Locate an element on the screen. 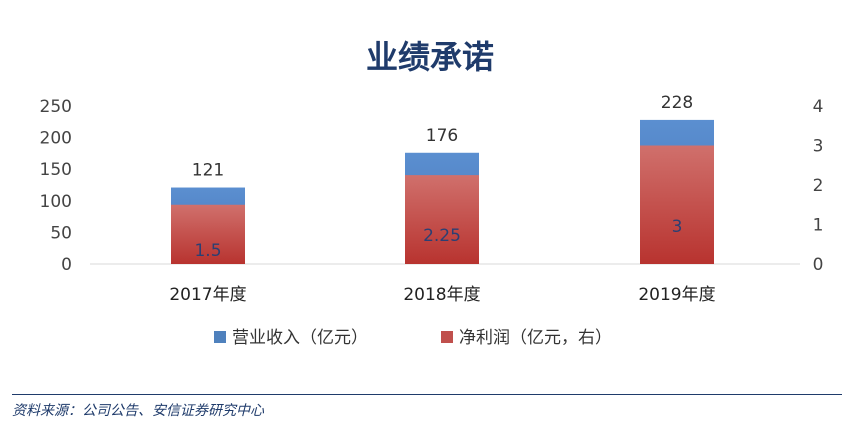 The width and height of the screenshot is (852, 426). divider is located at coordinates (427, 394).